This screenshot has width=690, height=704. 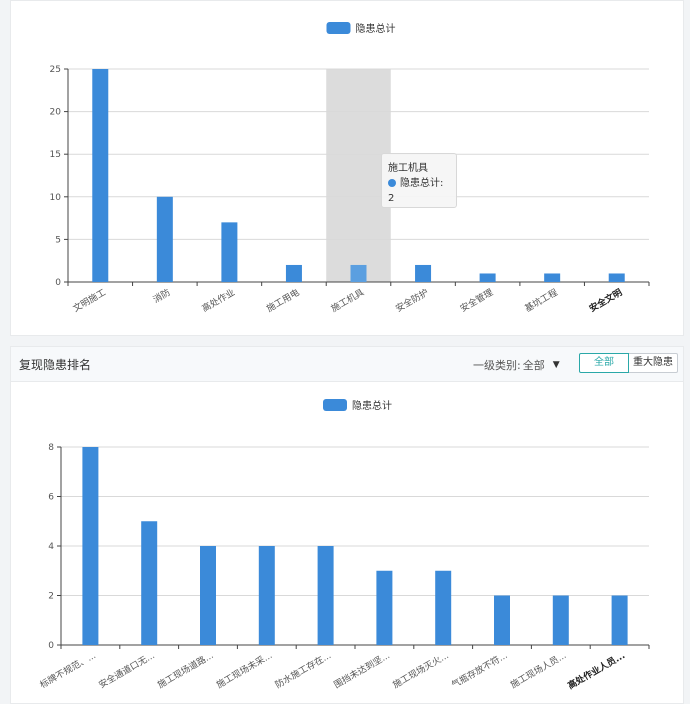 What do you see at coordinates (347, 364) in the screenshot?
I see `card-header: 复现隐患排名 一级类别: 全部 ▼ 全部 重大隐患` at bounding box center [347, 364].